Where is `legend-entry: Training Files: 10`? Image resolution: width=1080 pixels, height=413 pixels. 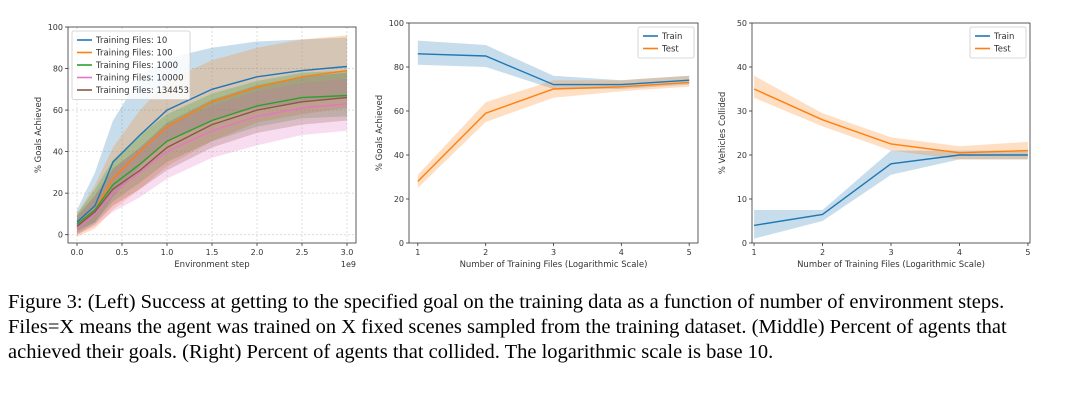 legend-entry: Training Files: 10 is located at coordinates (131, 41).